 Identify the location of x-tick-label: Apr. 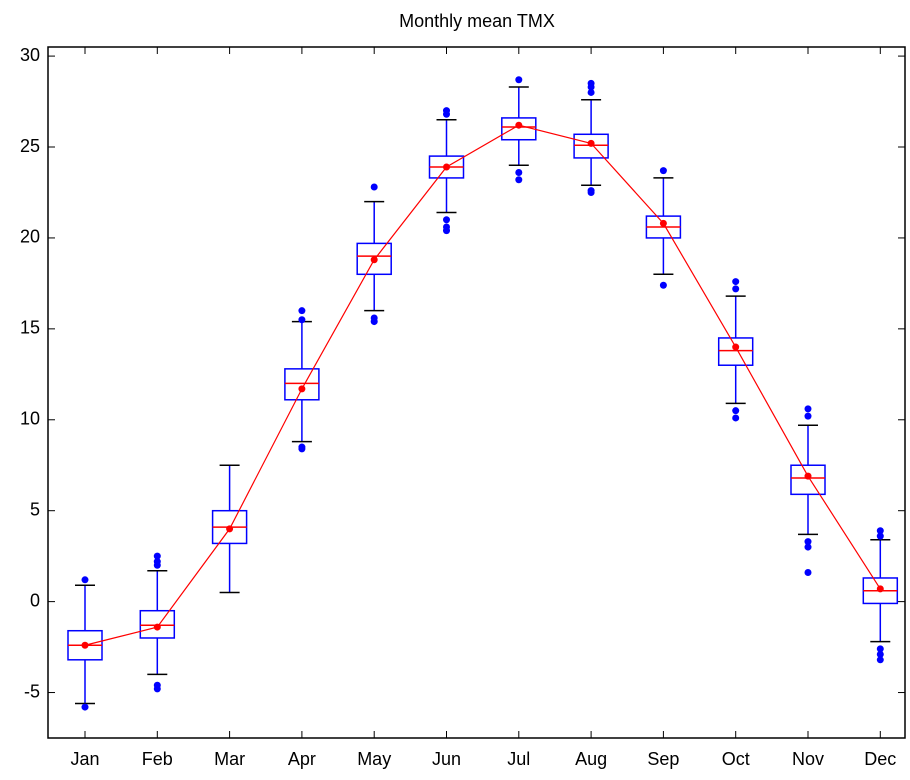
(302, 759).